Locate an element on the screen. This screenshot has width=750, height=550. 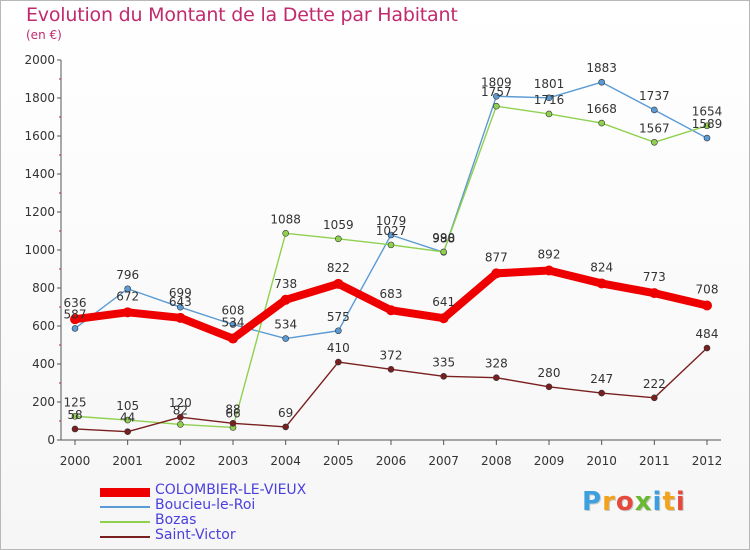
x-tick-label: 2003 is located at coordinates (233, 461).